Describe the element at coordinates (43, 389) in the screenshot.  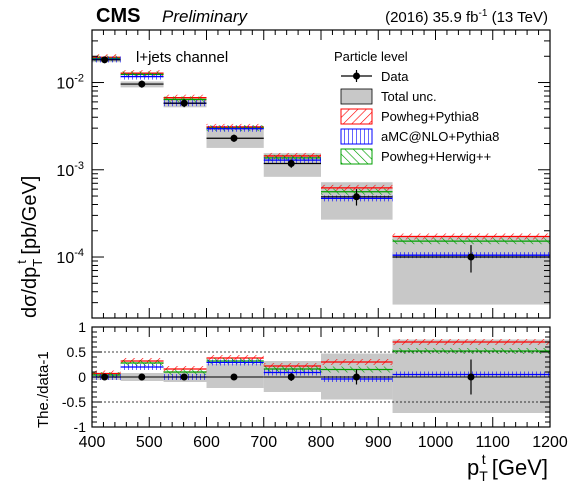
I see `ratio-y-axis-label: The./data-1` at that location.